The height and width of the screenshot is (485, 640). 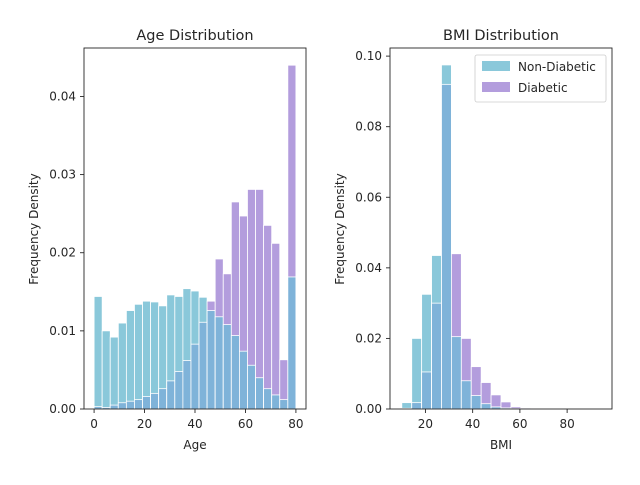 What do you see at coordinates (245, 424) in the screenshot?
I see `age-x-tick-label-3: 60` at bounding box center [245, 424].